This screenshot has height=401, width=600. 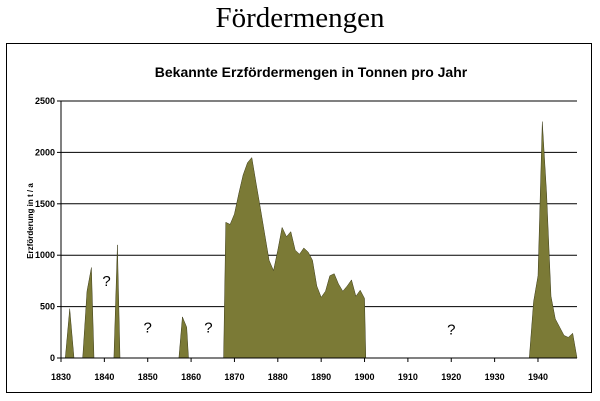 I want to click on page-title: Fördermengen, so click(x=300, y=18).